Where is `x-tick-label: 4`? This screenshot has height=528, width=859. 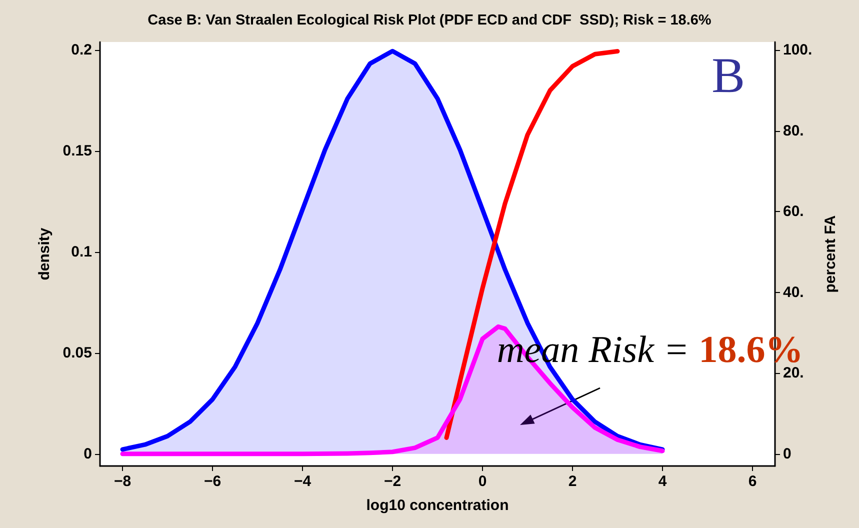
x-tick-label: 4 is located at coordinates (663, 481).